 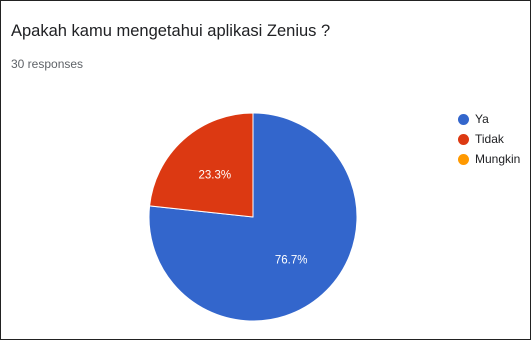 I want to click on pie-label-ya: 76.7%, so click(x=291, y=261).